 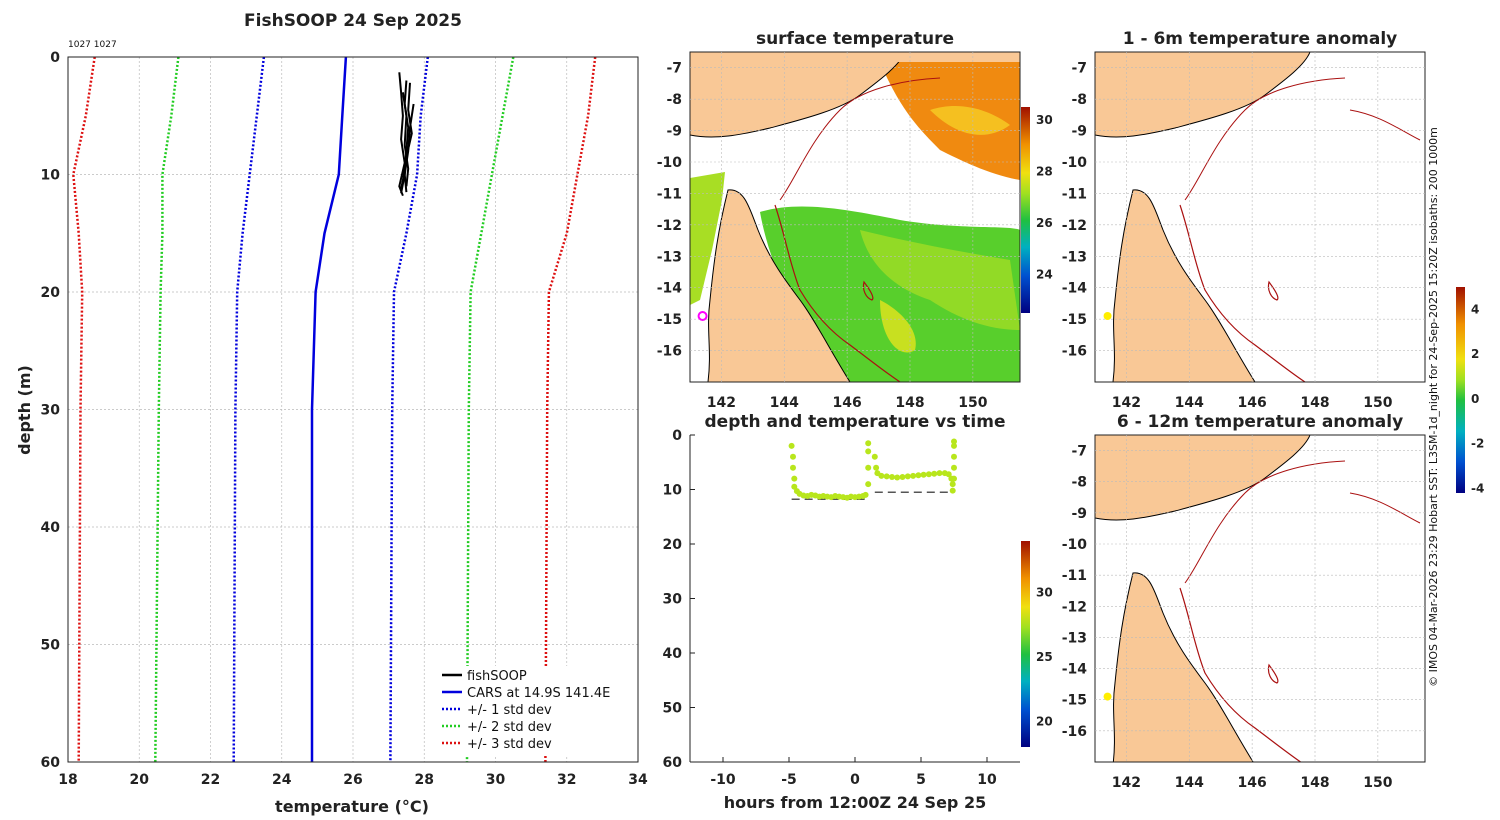 I want to click on profile-x-label: temperature (°C), so click(x=352, y=806).